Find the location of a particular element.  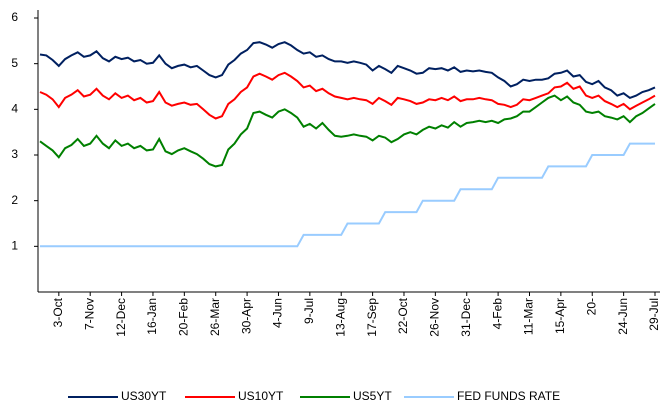

x-tick-label: 12-Dec is located at coordinates (121, 317).